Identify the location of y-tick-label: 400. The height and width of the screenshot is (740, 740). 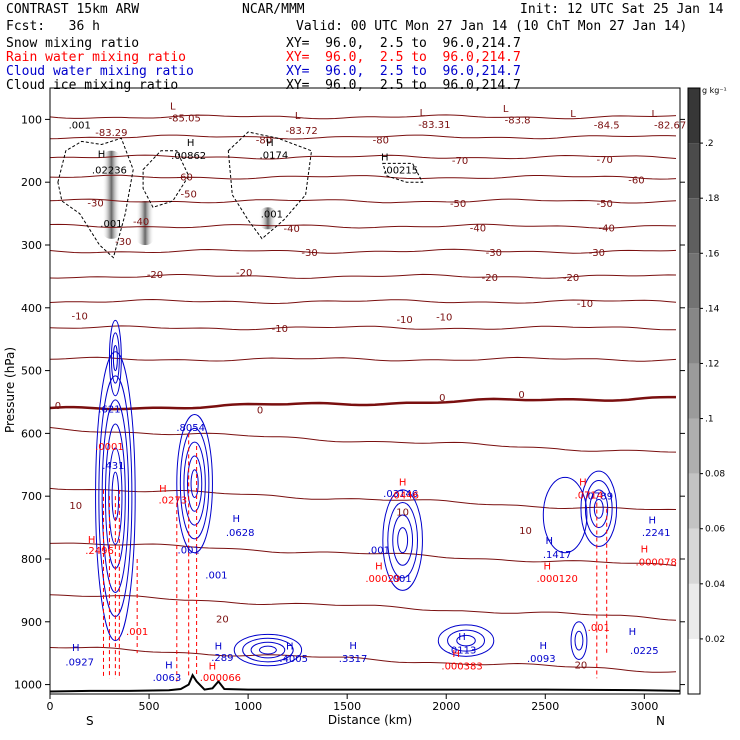
(31, 308).